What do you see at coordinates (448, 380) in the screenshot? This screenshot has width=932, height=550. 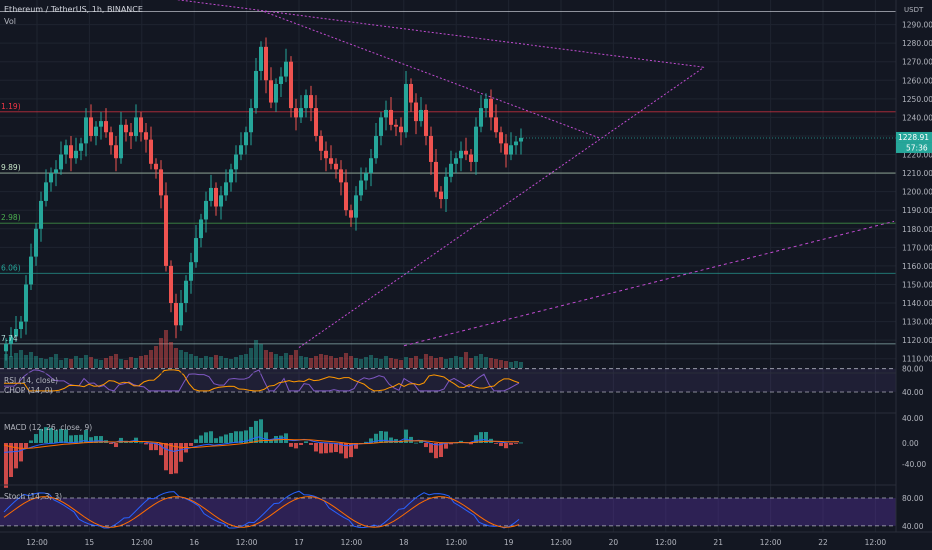 I see `rsi-pane` at bounding box center [448, 380].